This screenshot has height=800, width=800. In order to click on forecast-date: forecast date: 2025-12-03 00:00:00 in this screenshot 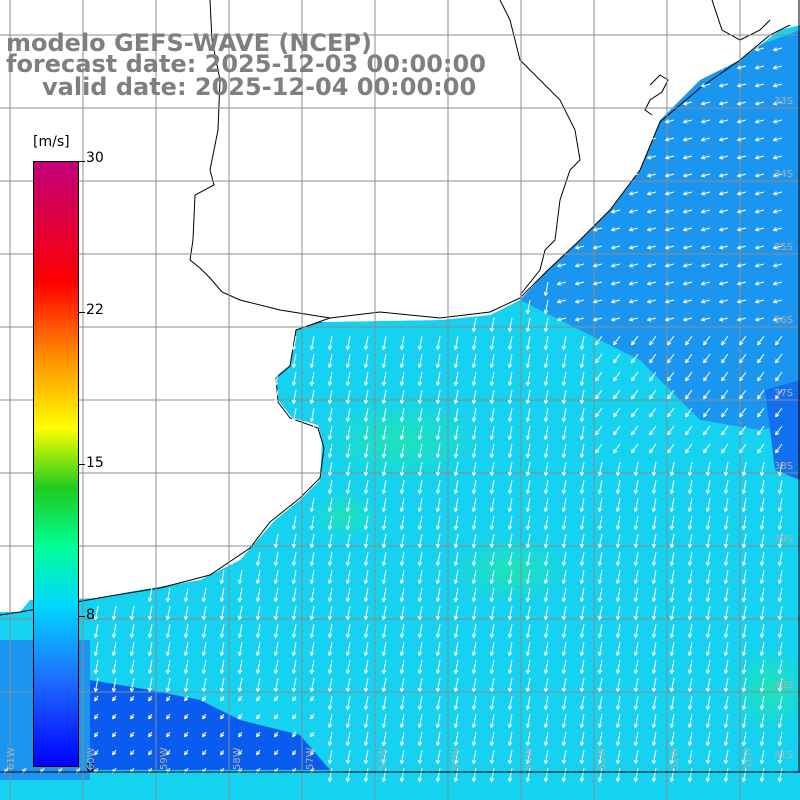, I will do `click(246, 64)`.